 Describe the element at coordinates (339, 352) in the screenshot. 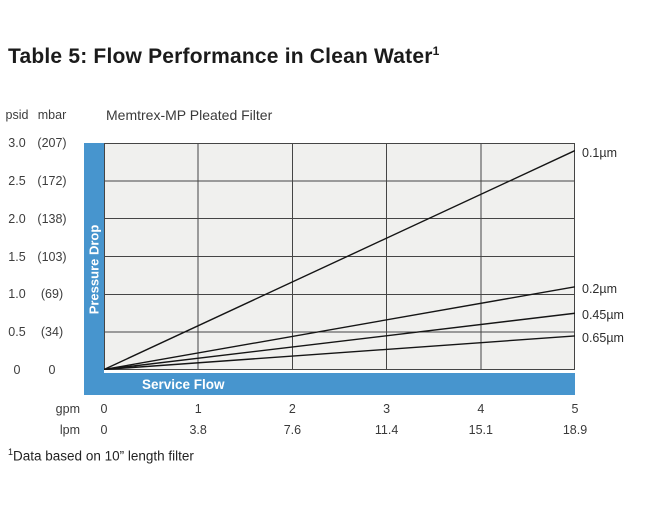

I see `series-line-0.65µm` at that location.